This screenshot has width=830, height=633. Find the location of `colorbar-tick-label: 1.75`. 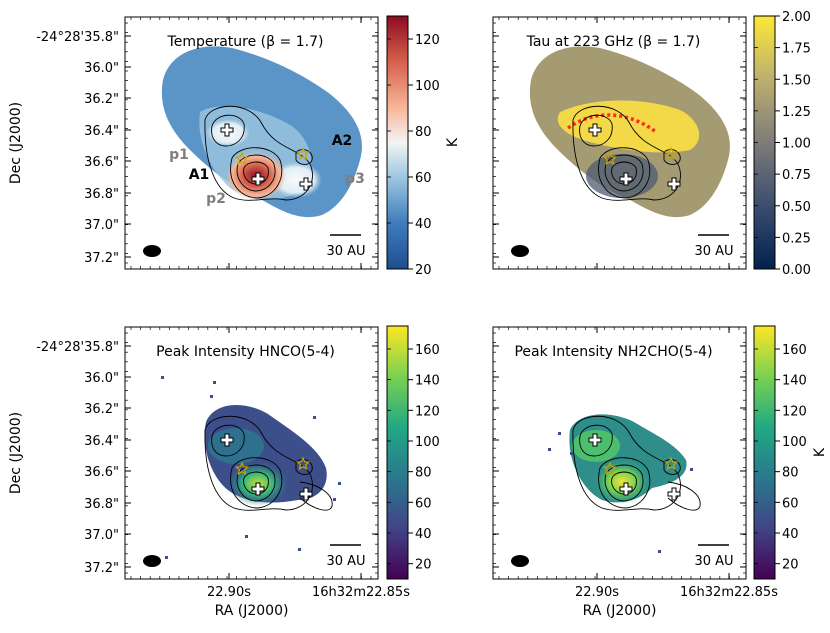

colorbar-tick-label: 1.75 is located at coordinates (796, 49).